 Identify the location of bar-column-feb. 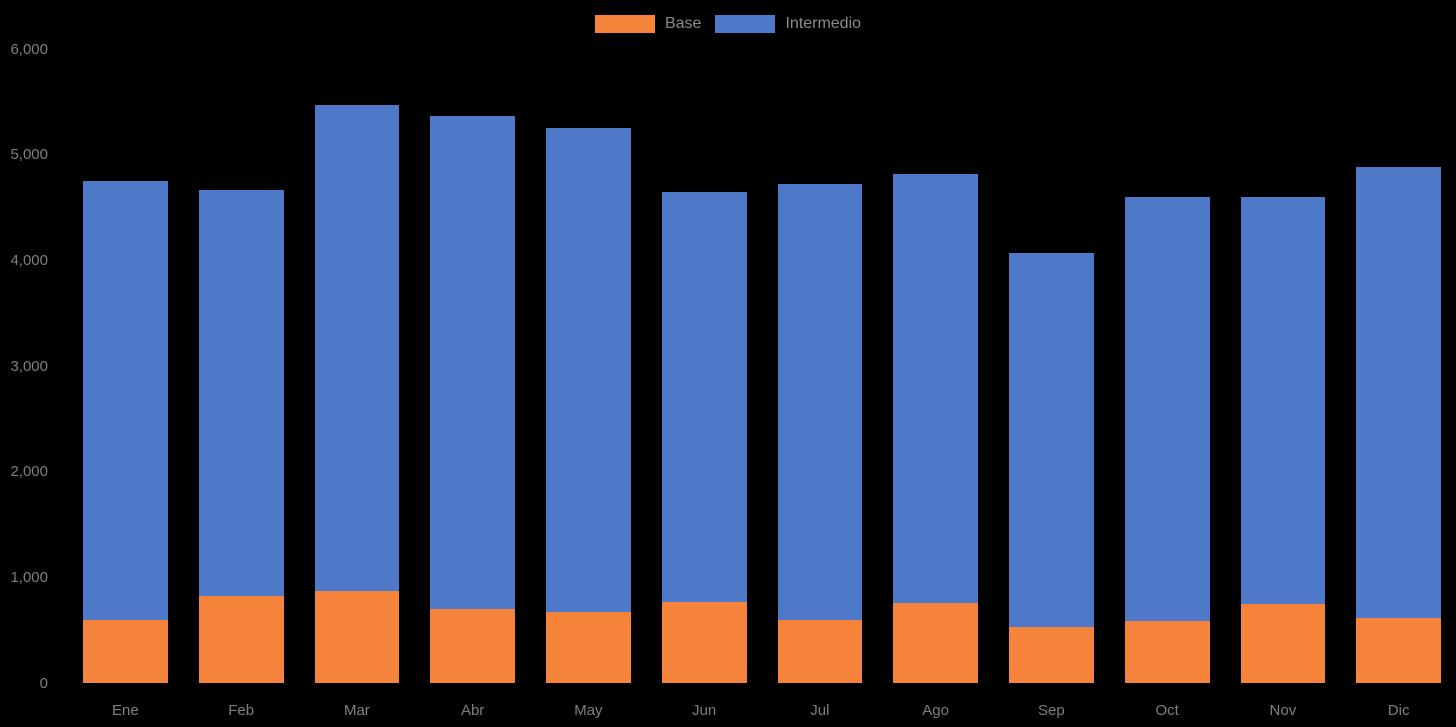
(241, 366).